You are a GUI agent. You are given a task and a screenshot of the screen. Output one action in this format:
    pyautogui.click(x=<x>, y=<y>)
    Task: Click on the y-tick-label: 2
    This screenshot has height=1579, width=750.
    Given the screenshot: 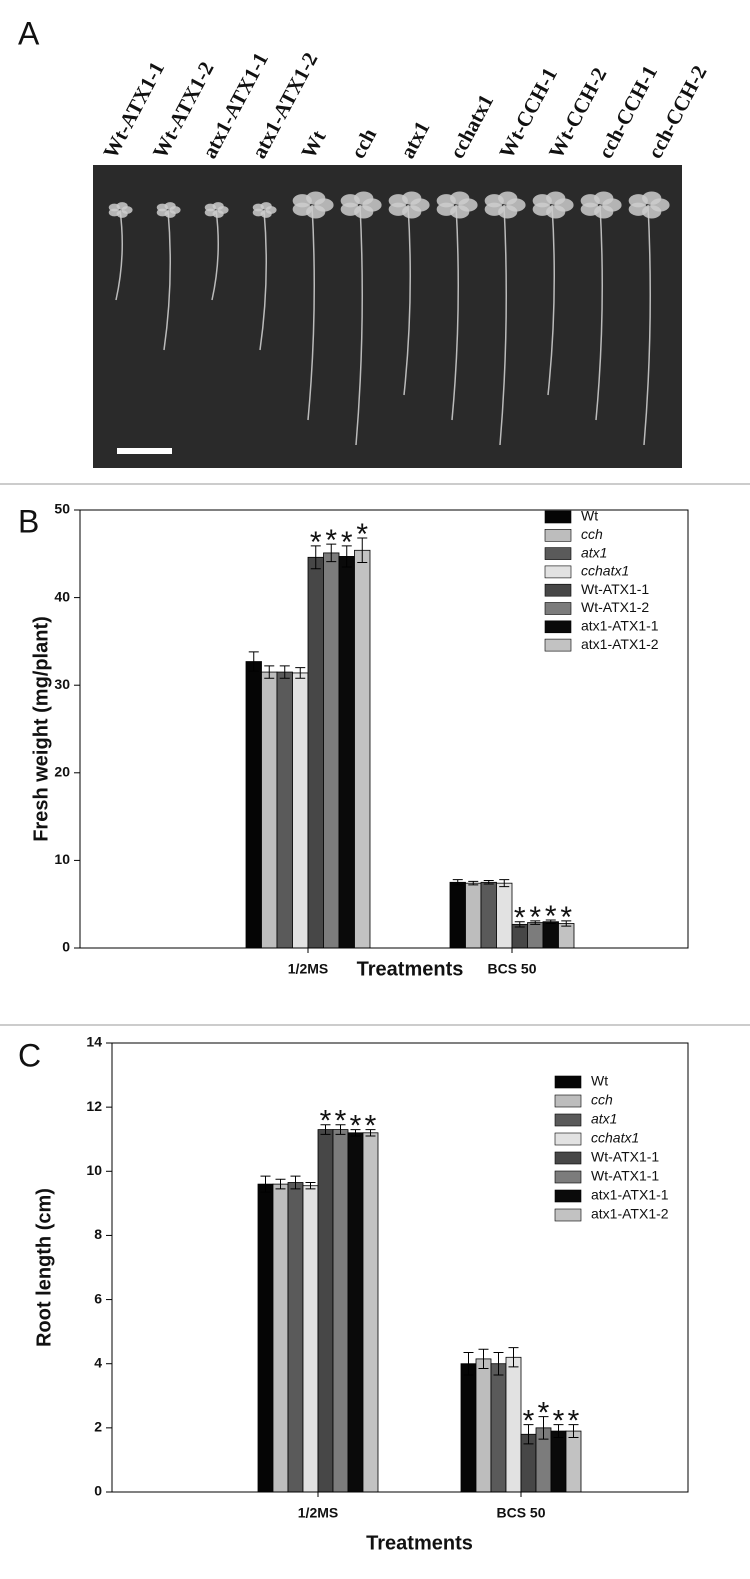 What is the action you would take?
    pyautogui.click(x=98, y=1427)
    